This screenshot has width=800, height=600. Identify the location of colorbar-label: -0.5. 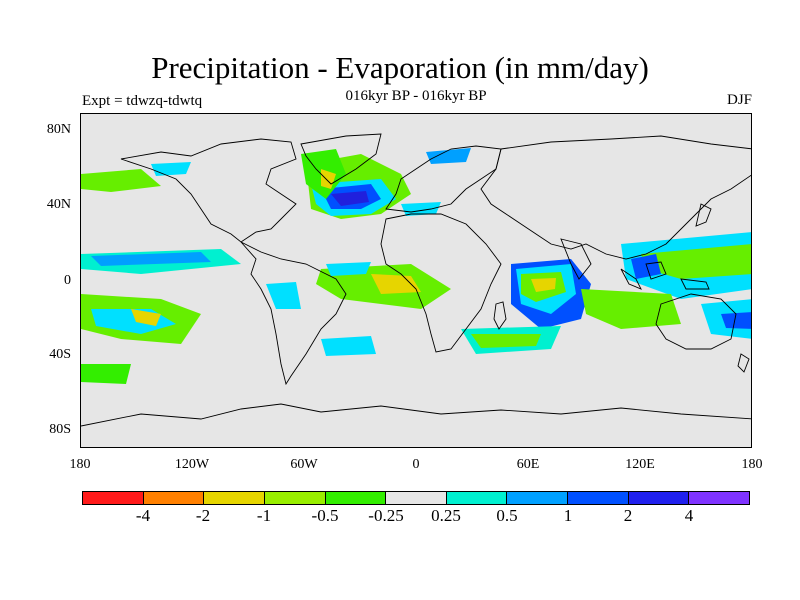
(325, 515).